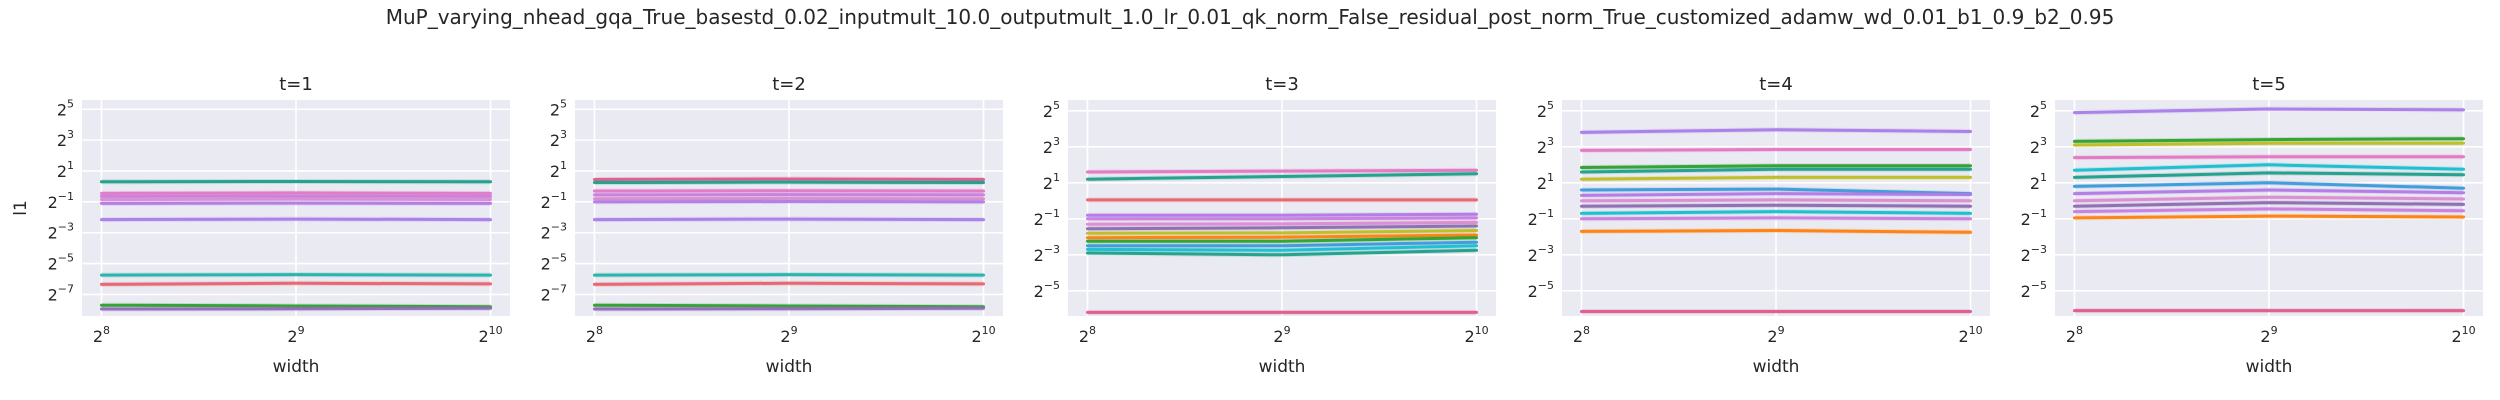 The height and width of the screenshot is (400, 2500). What do you see at coordinates (296, 84) in the screenshot?
I see `subplot-title: t=1` at bounding box center [296, 84].